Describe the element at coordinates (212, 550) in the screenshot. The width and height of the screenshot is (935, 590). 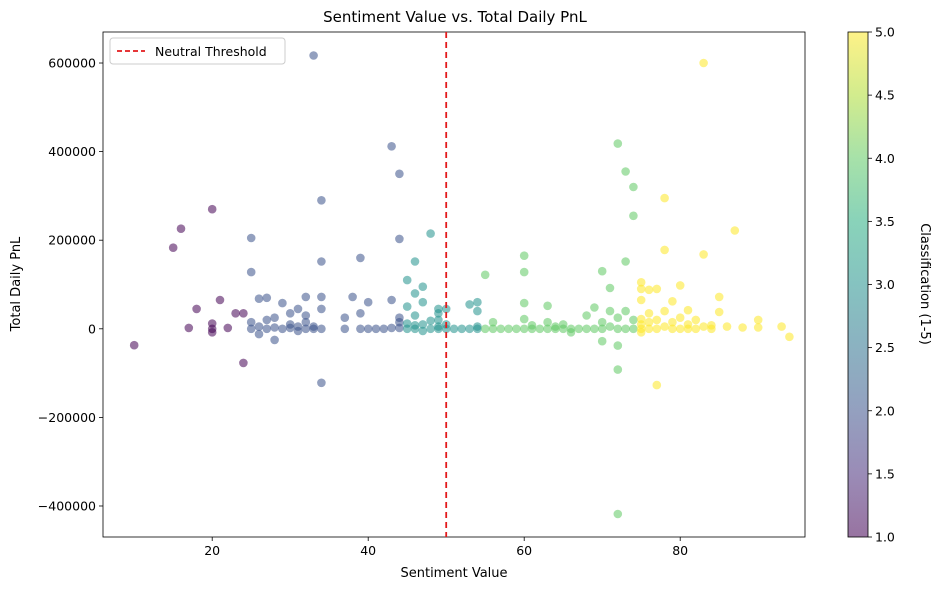
I see `x-tick-label: 20` at that location.